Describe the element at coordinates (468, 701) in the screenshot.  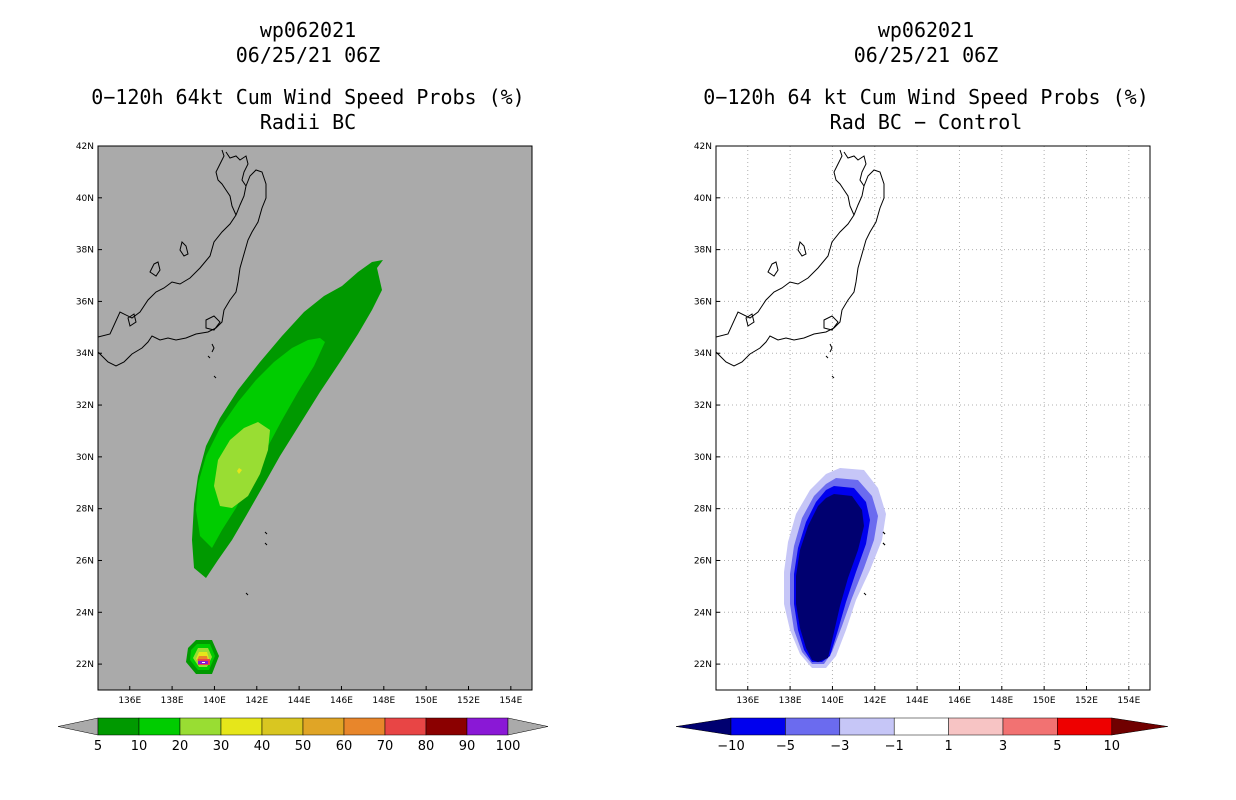
I see `left-lon-label: 152E` at that location.